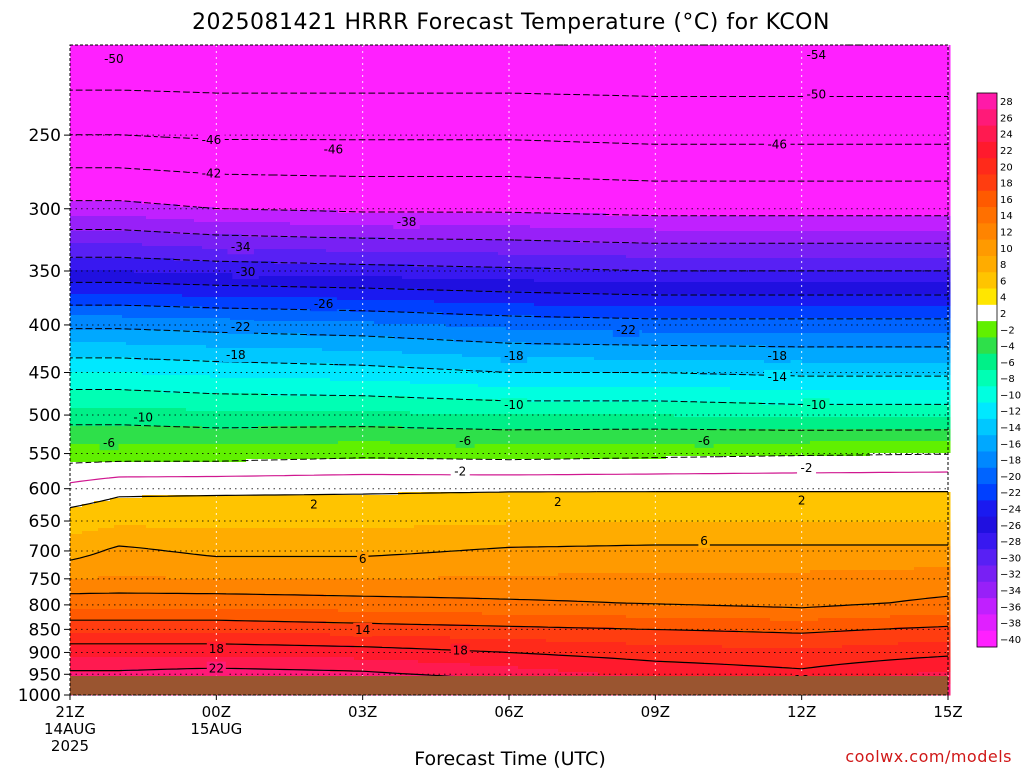  What do you see at coordinates (1006, 167) in the screenshot?
I see `colorbar-label: 20` at bounding box center [1006, 167].